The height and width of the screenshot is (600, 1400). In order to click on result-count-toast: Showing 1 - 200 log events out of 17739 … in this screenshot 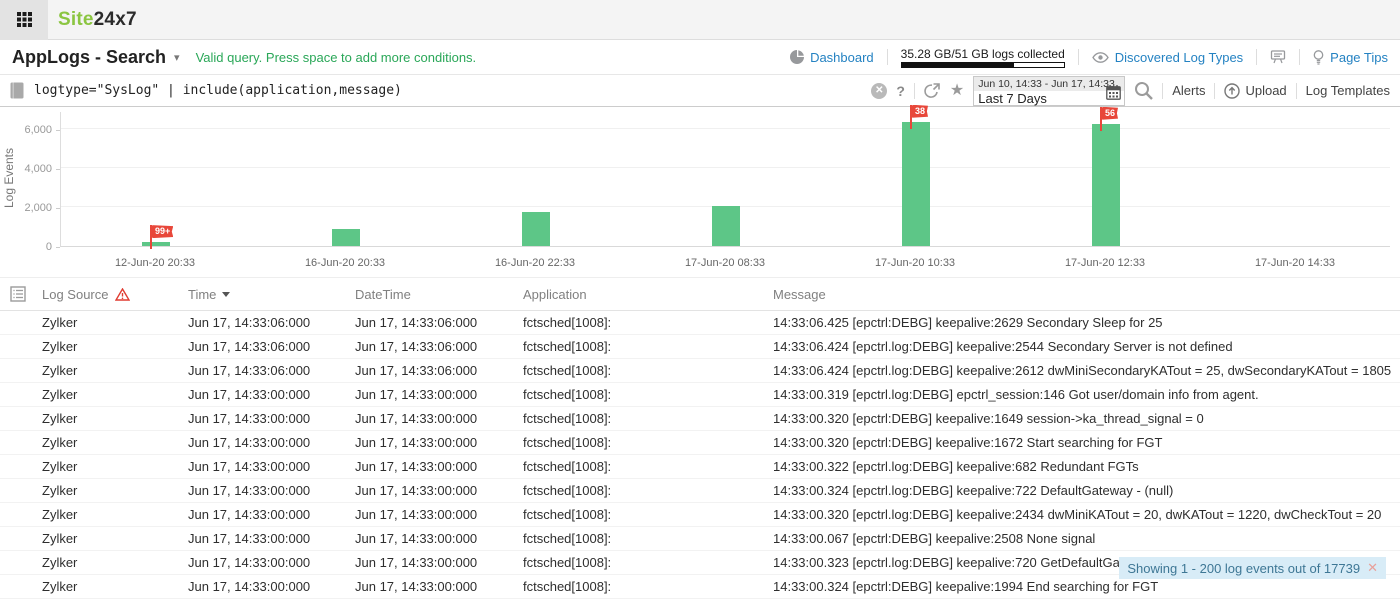, I will do `click(1252, 568)`.